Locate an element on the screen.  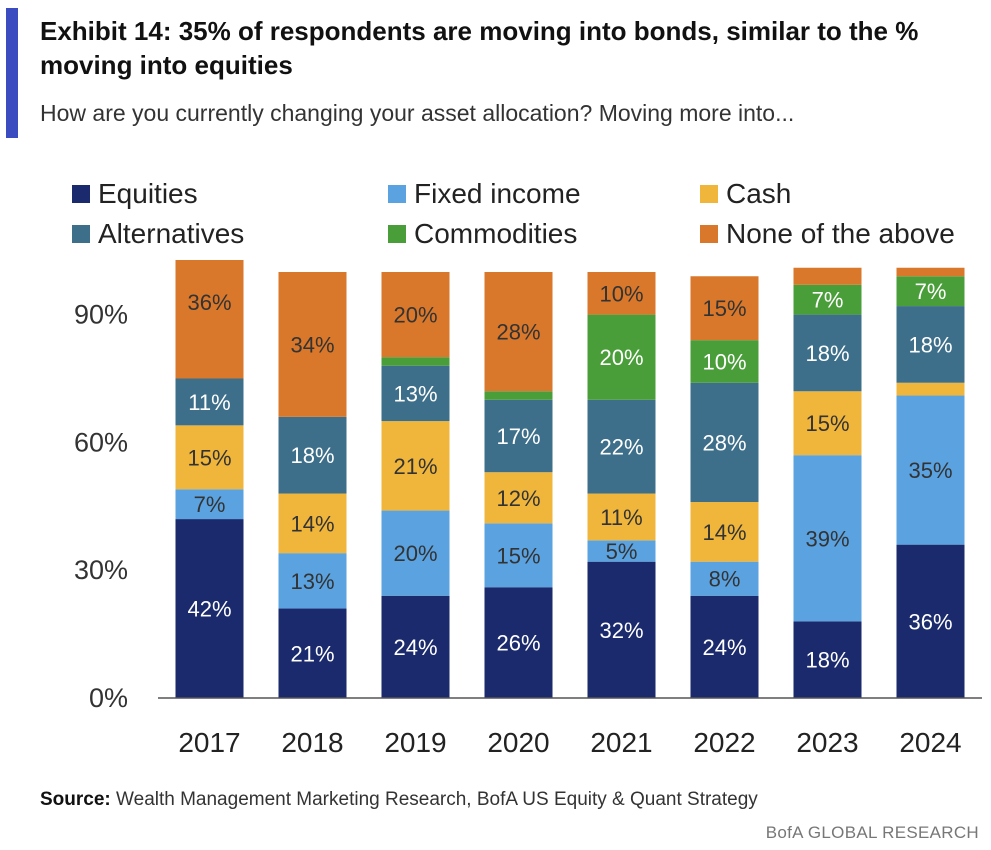
legend-item-none-of-the-above: None of the above is located at coordinates (827, 234).